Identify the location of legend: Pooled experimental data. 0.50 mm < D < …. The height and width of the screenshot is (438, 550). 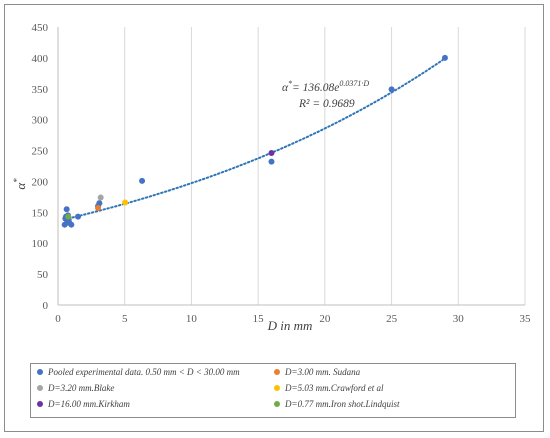
(273, 390).